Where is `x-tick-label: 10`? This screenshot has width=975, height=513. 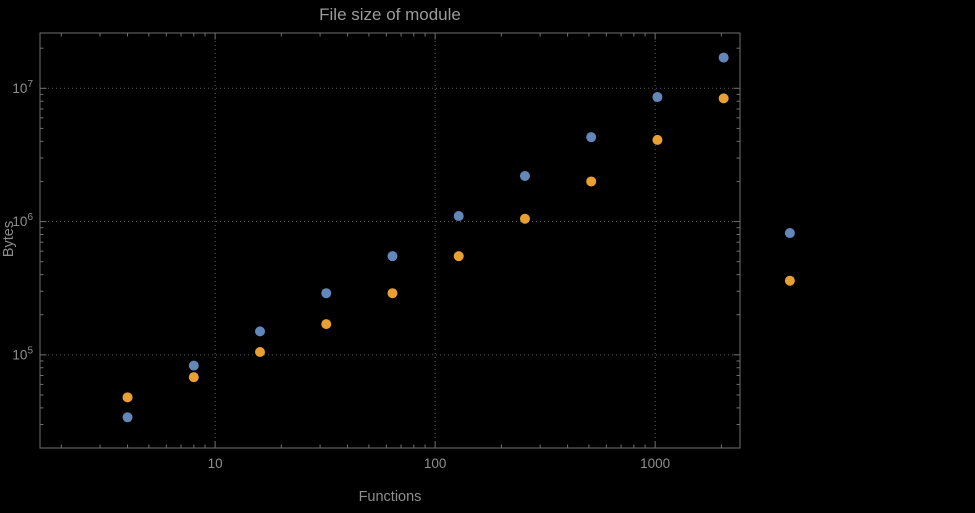 x-tick-label: 10 is located at coordinates (215, 463).